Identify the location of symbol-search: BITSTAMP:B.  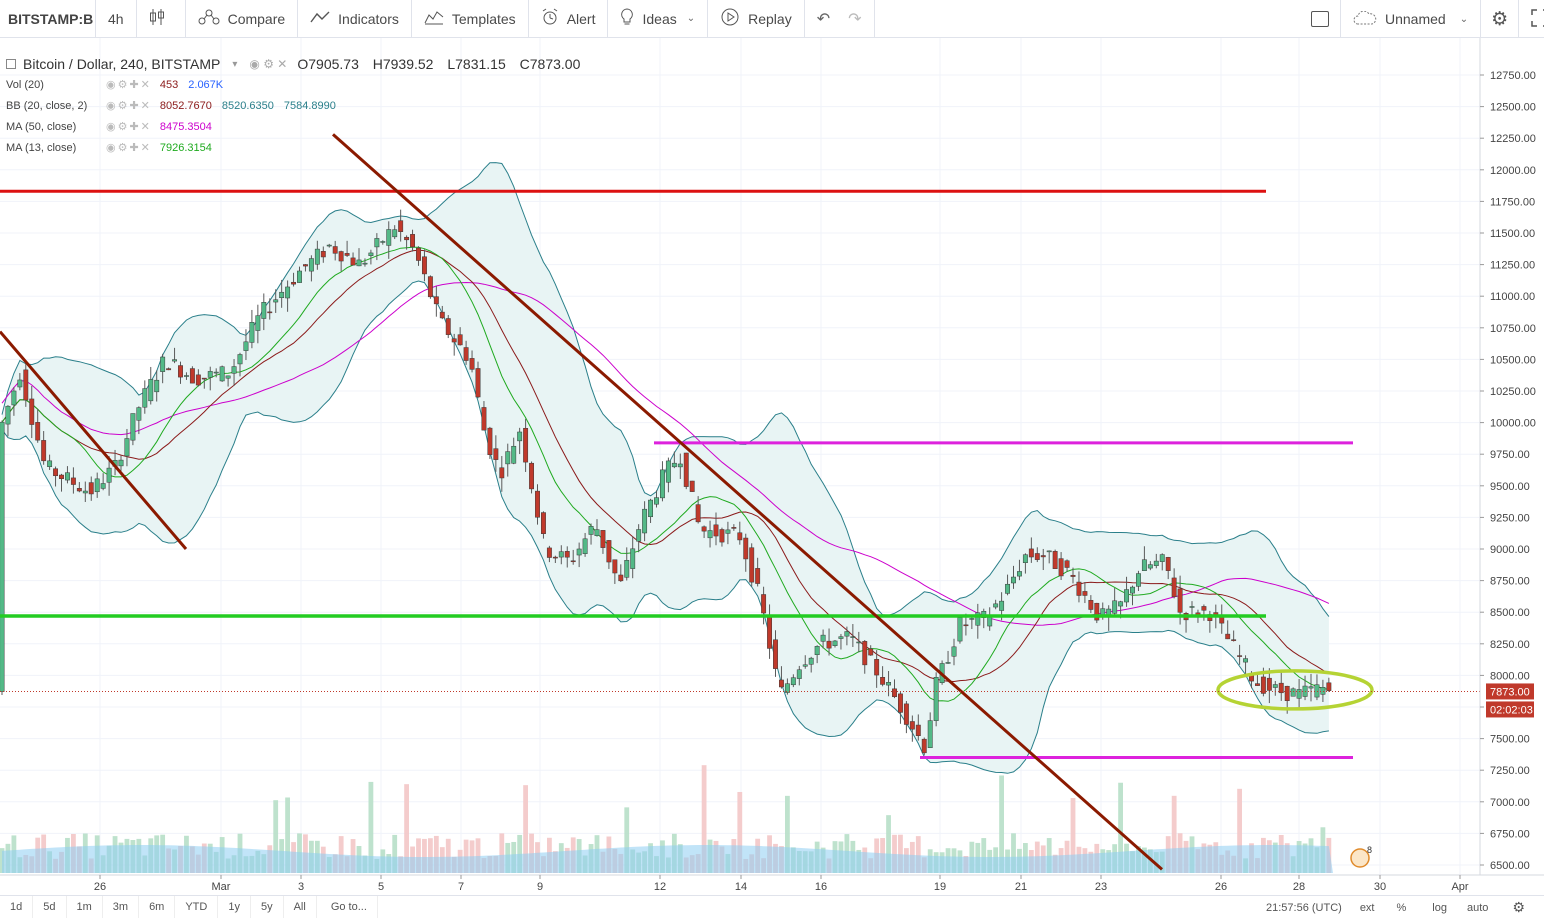
(48, 19).